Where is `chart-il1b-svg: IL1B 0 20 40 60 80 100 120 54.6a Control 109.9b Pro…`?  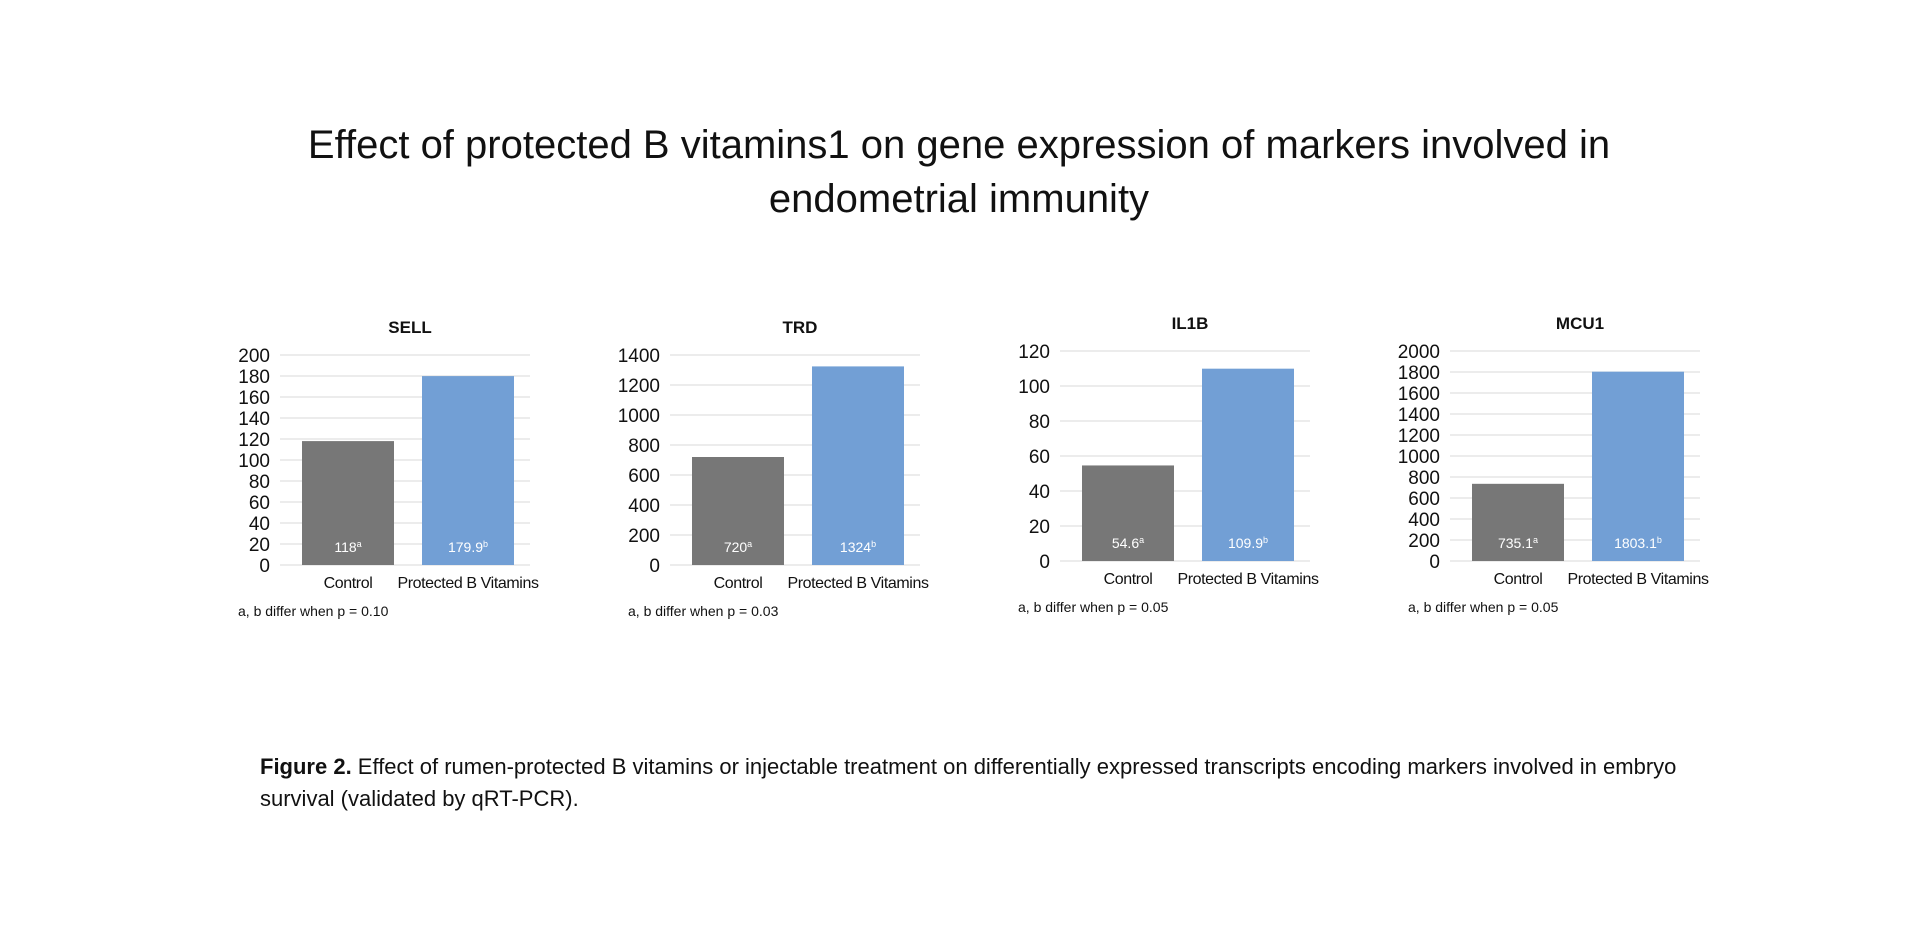 chart-il1b-svg: IL1B 0 20 40 60 80 100 120 54.6a Control 109.9b Pro… is located at coordinates (1168, 451).